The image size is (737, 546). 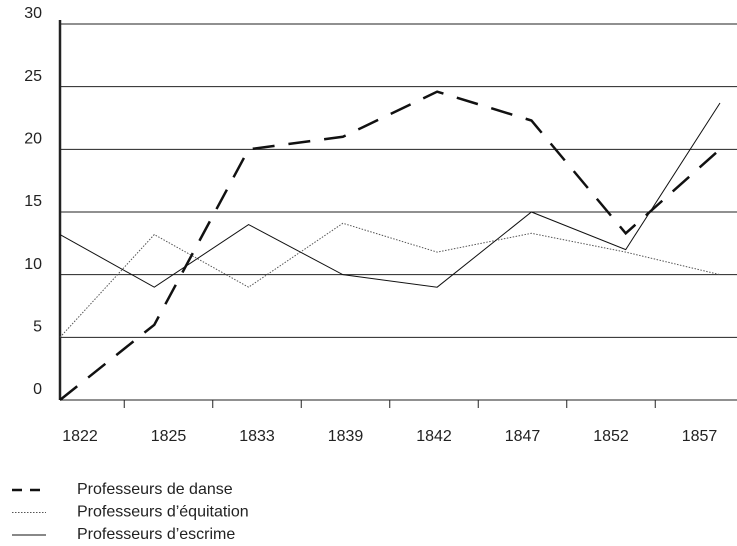 I want to click on x-tick-label: 1833, so click(x=257, y=436).